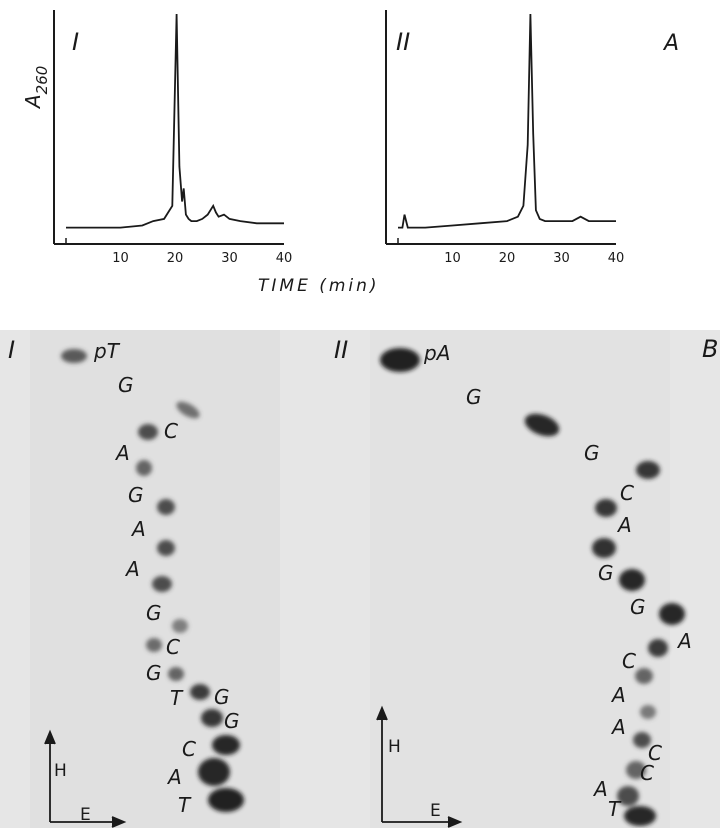  What do you see at coordinates (403, 42) in the screenshot?
I see `chromatogram-ii-roman: II` at bounding box center [403, 42].